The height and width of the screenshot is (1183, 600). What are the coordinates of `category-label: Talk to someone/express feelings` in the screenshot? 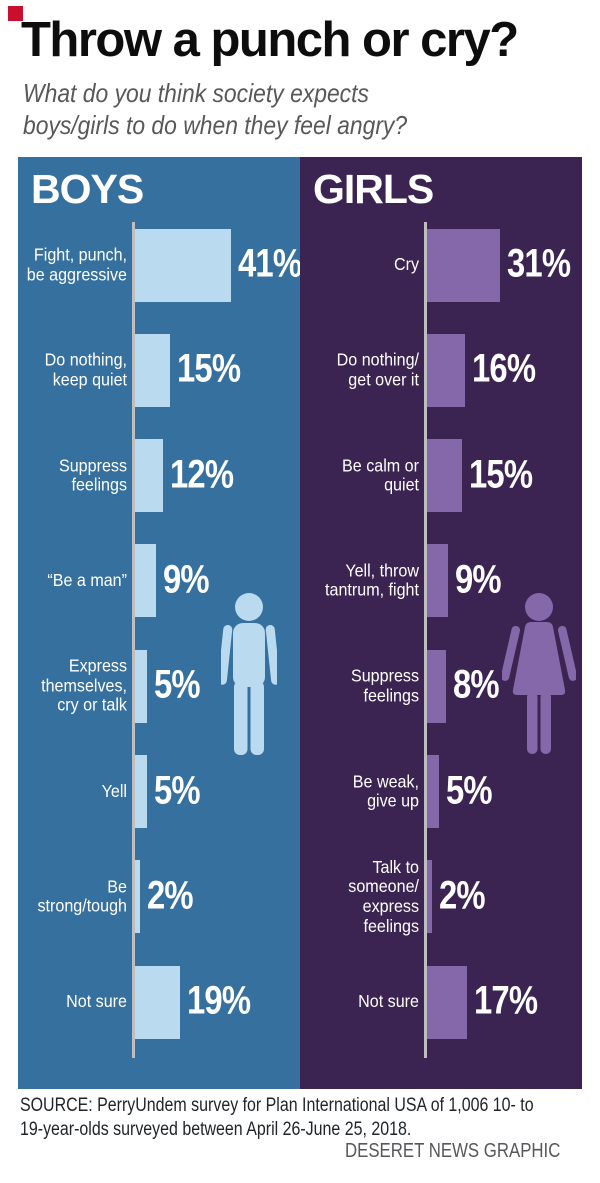 It's located at (383, 896).